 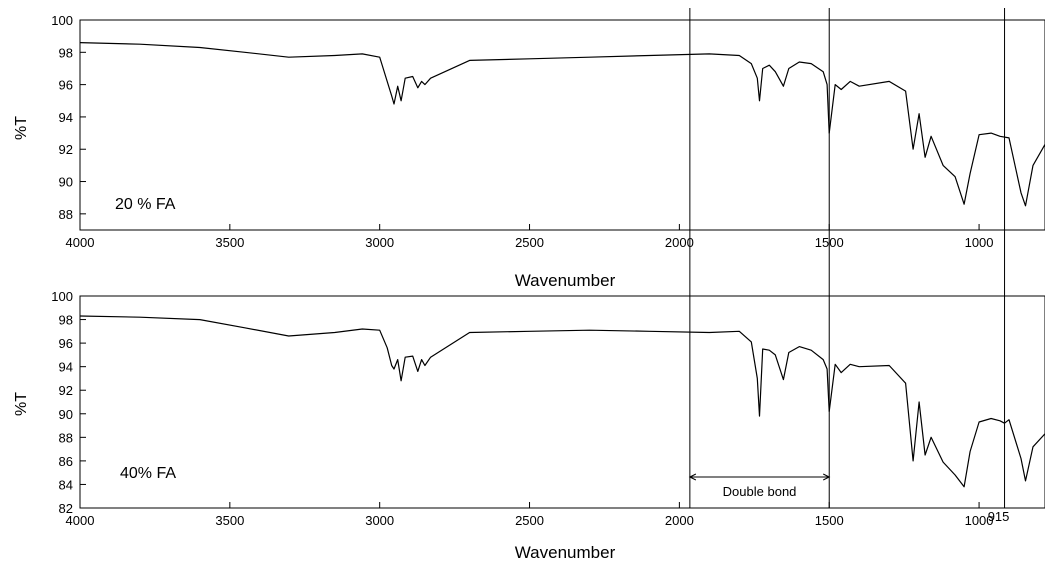 What do you see at coordinates (145, 204) in the screenshot?
I see `sample-label: 20 % FA` at bounding box center [145, 204].